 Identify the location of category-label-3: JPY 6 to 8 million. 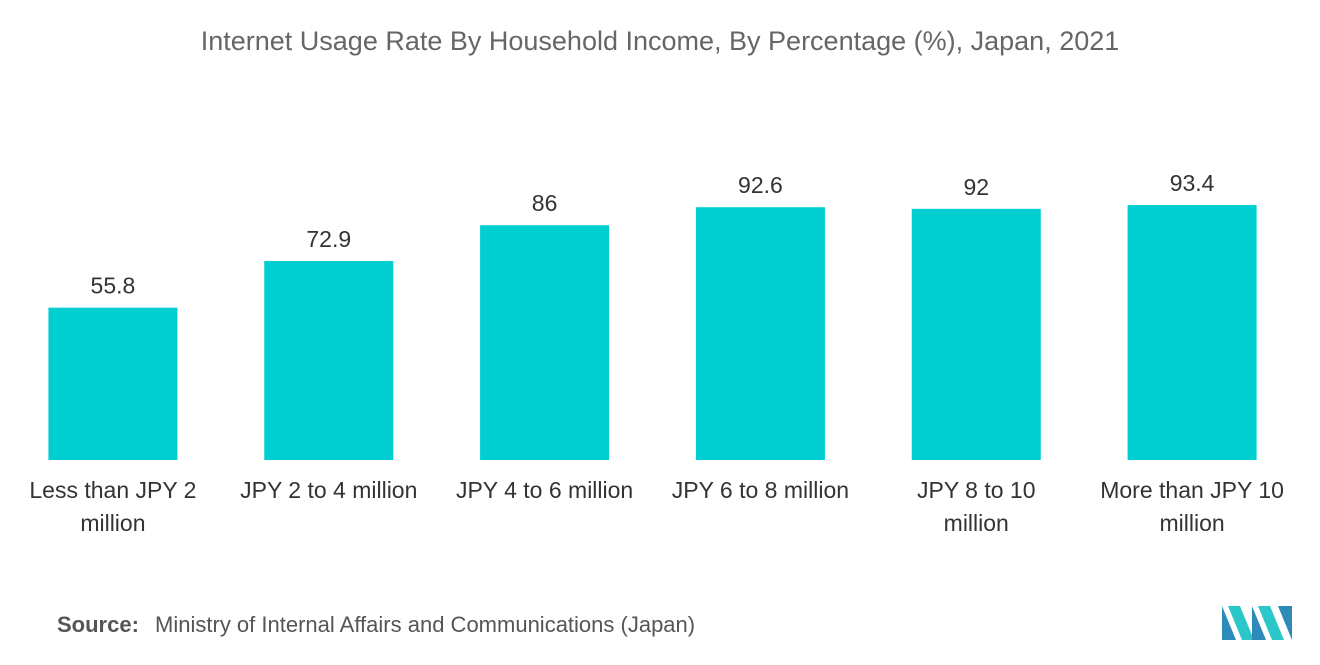
(760, 490).